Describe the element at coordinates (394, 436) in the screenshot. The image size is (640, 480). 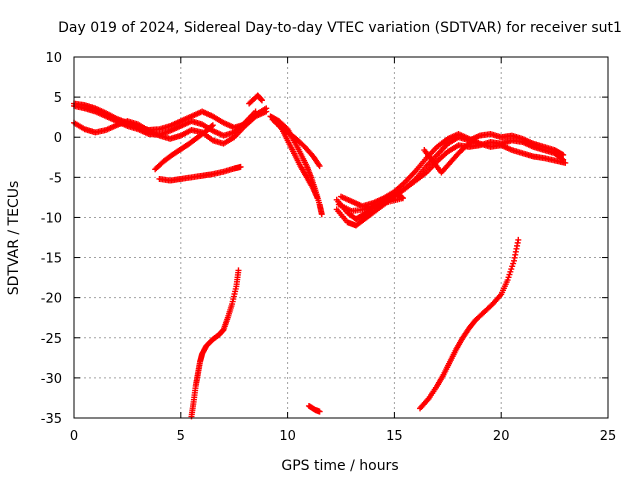
I see `x-tick-label: 15` at that location.